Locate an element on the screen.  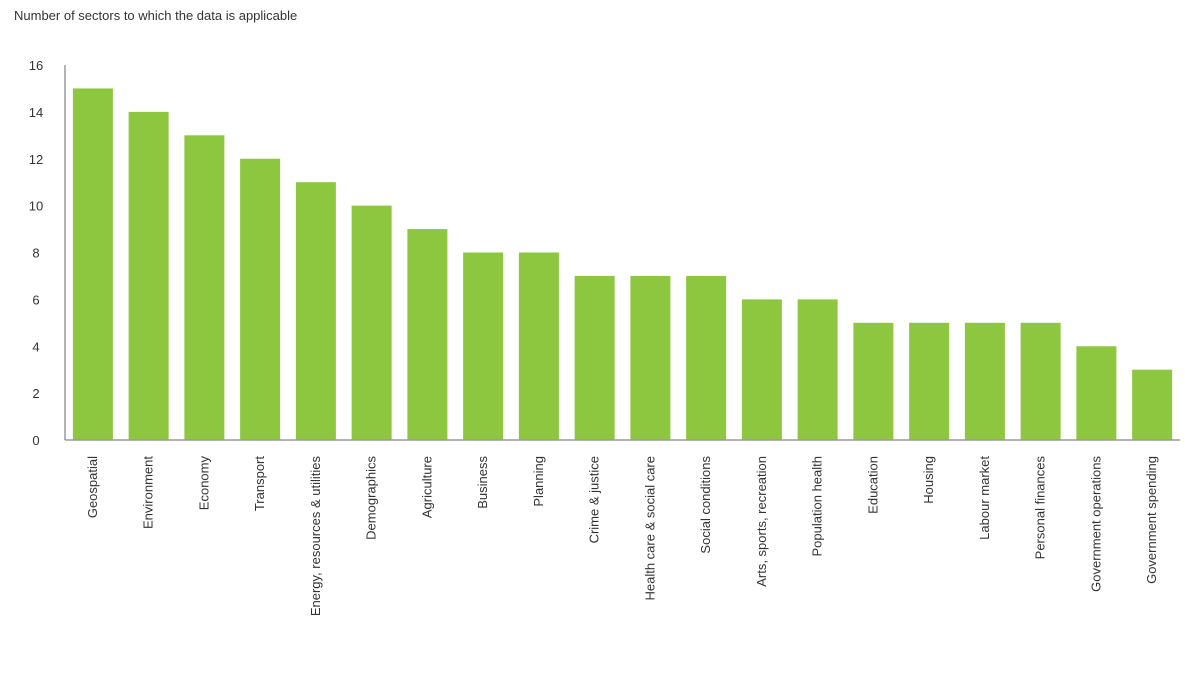
y-tick-label: 8 is located at coordinates (35, 253).